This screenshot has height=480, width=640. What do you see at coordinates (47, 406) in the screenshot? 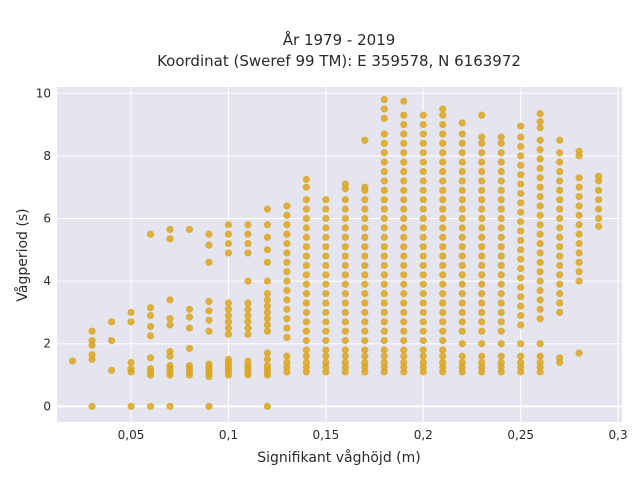
I see `y-tick-label: 0` at bounding box center [47, 406].